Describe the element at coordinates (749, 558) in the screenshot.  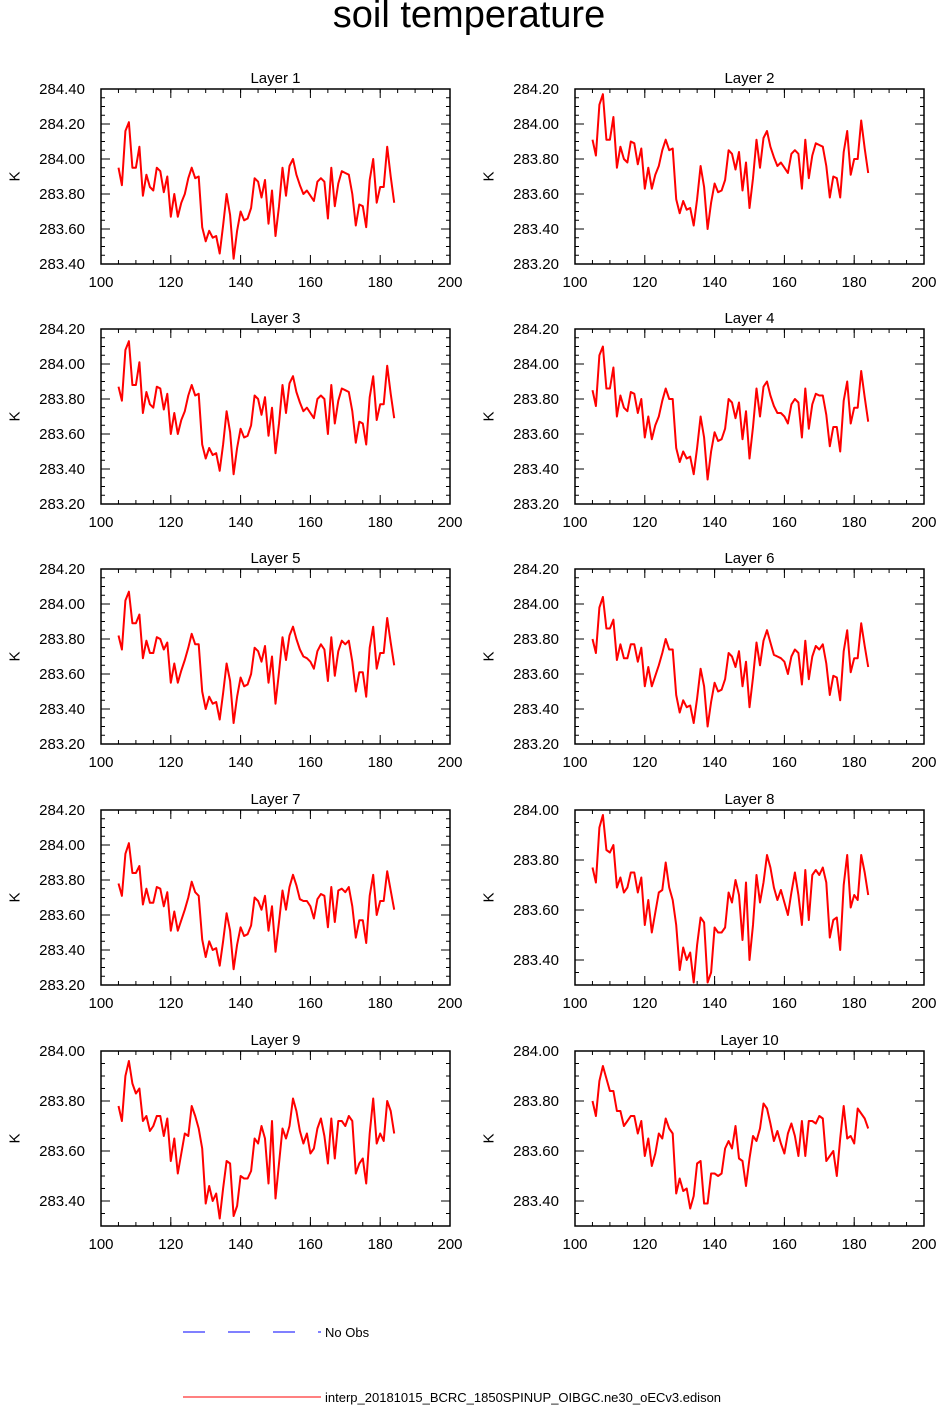
I see `panel-title: Layer 6` at that location.